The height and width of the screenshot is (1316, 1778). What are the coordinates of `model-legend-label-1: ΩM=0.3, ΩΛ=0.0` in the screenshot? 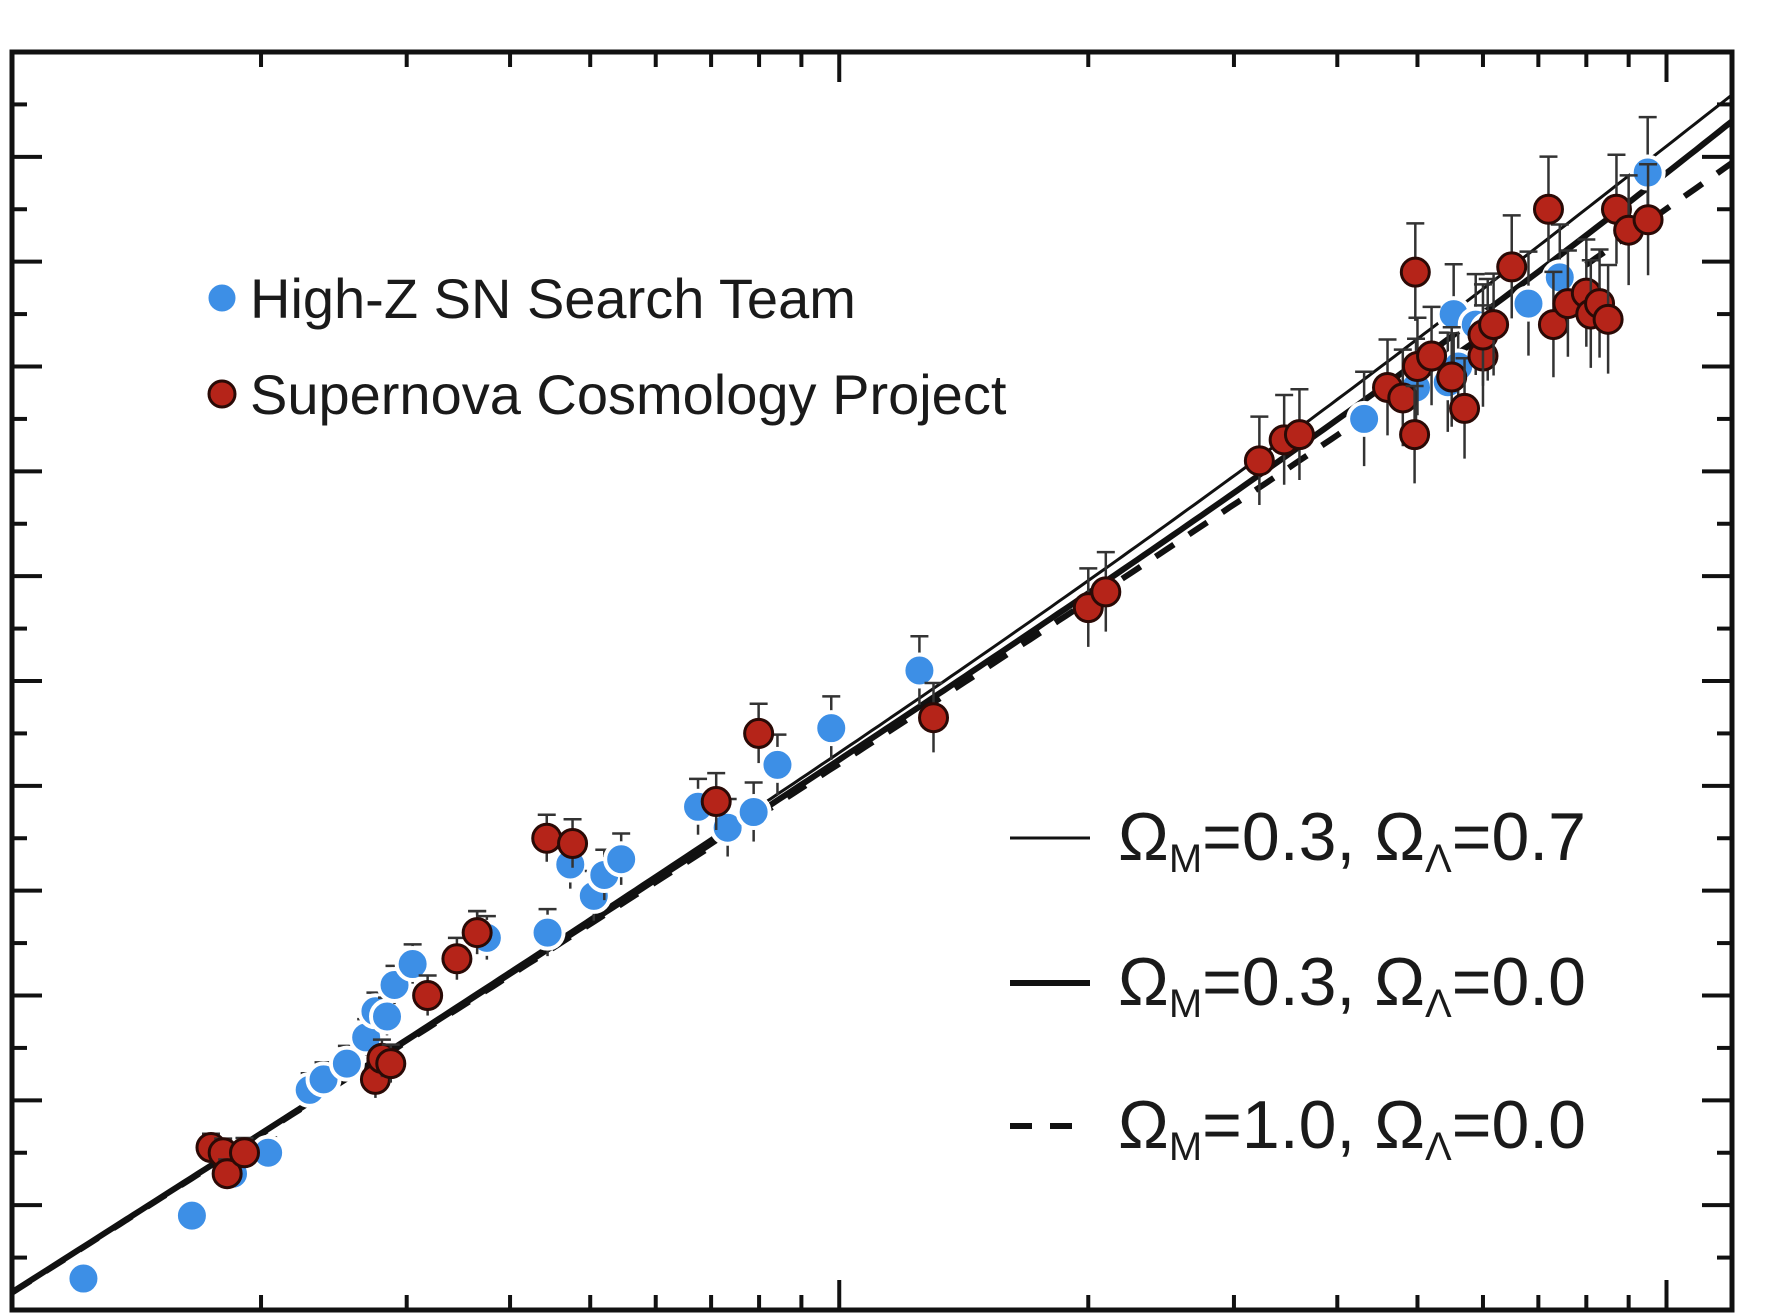 It's located at (1352, 985).